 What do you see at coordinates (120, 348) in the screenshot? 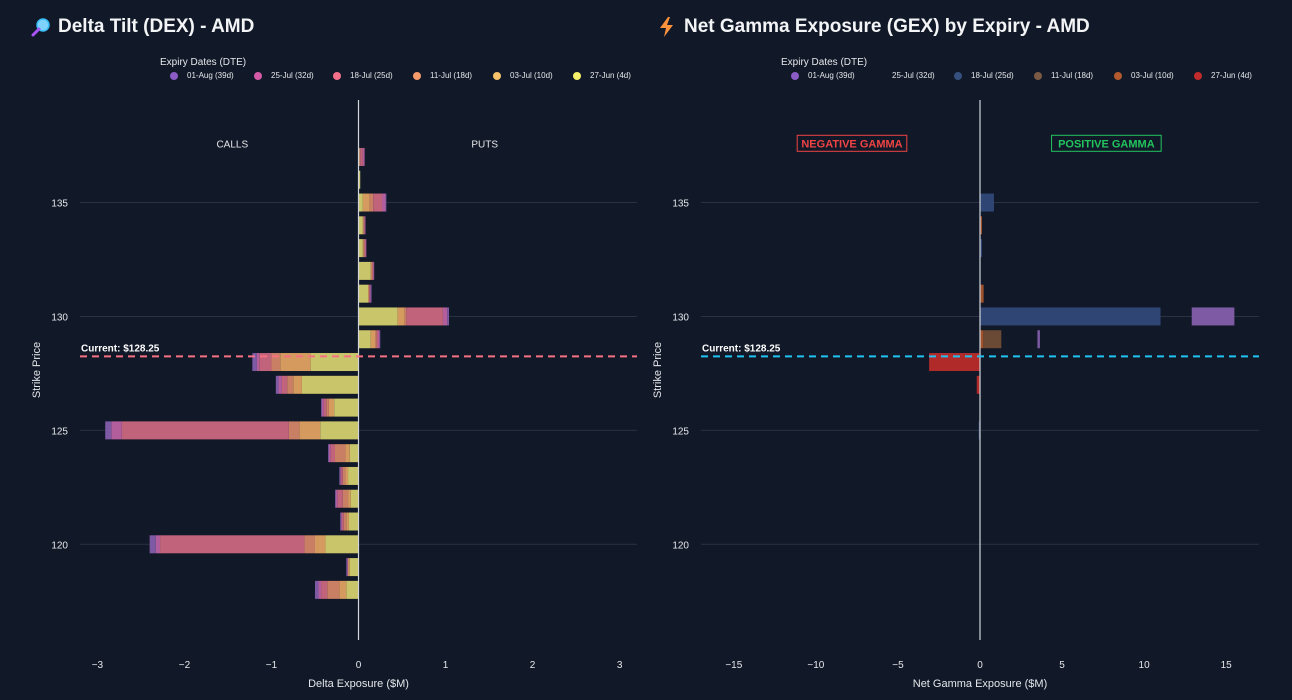
I see `dex-current-price-label: Current: $128.25` at bounding box center [120, 348].